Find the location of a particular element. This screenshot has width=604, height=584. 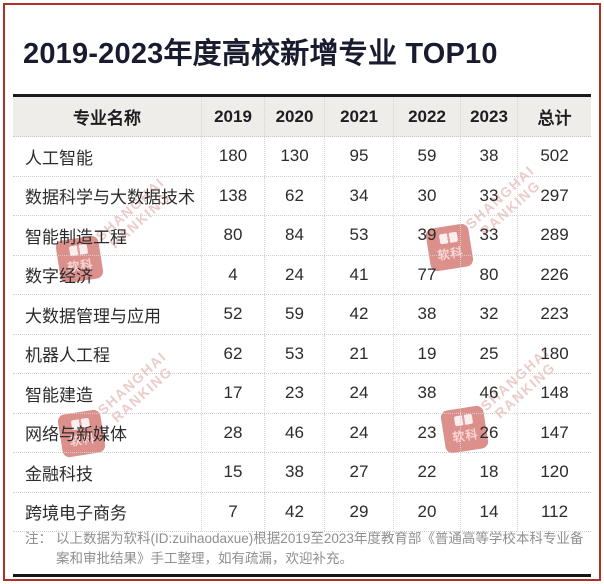

count-value: 52 is located at coordinates (233, 314).